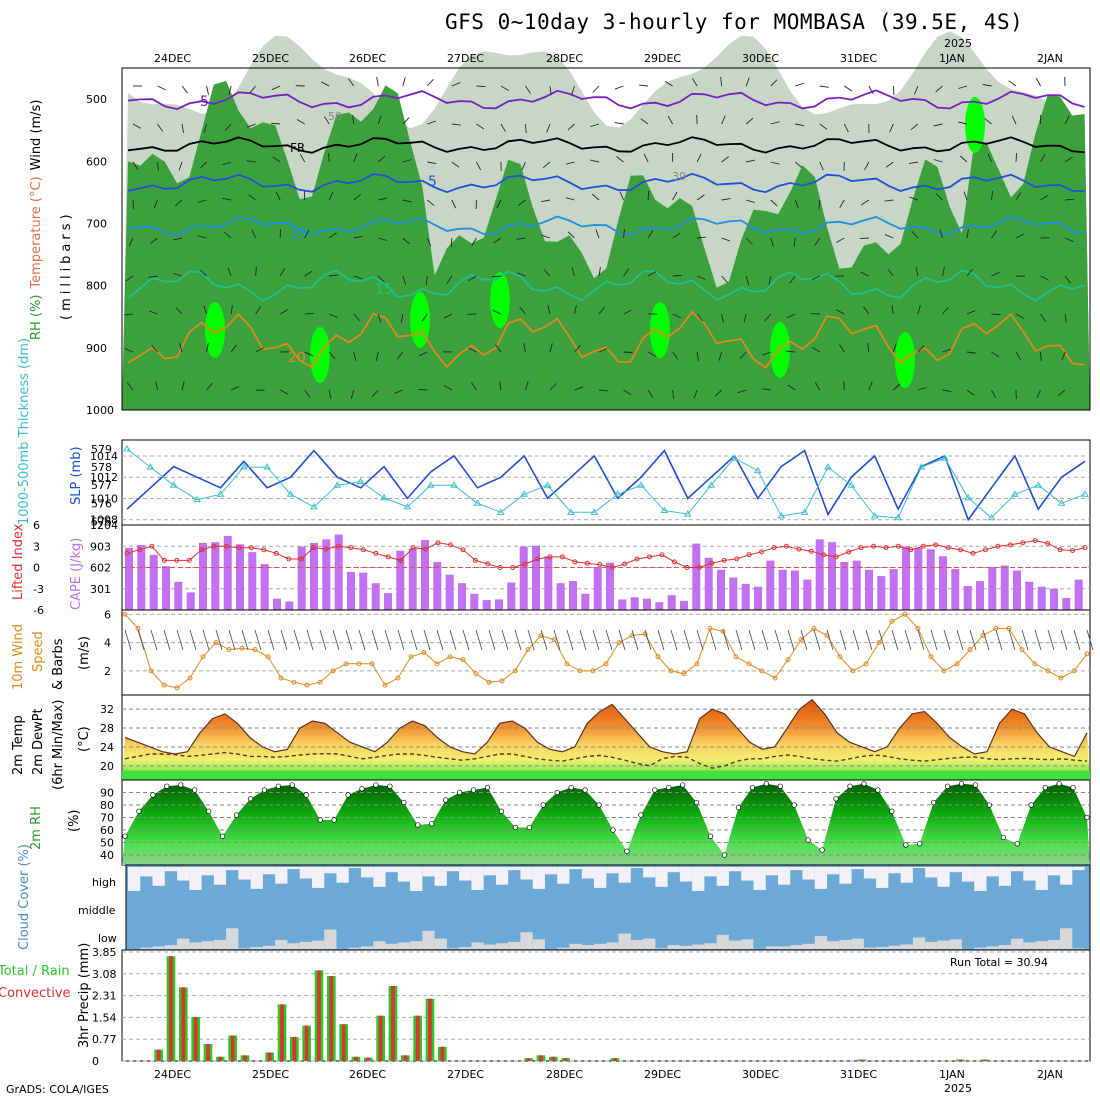  Describe the element at coordinates (84, 653) in the screenshot. I see `wind-unit: (m/s)` at that location.